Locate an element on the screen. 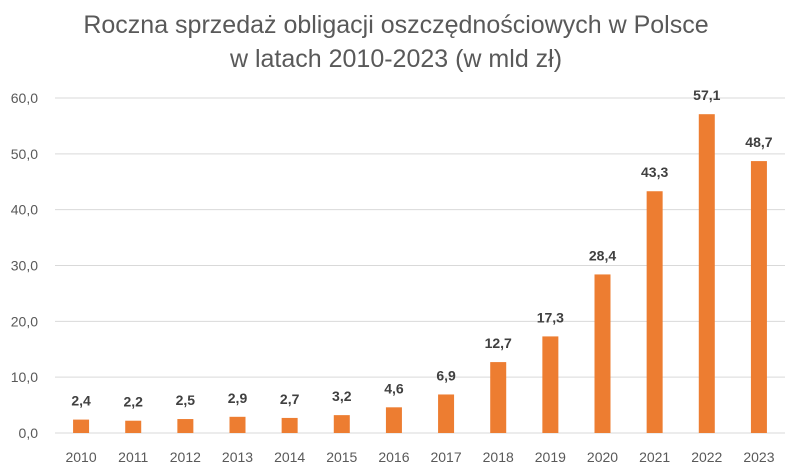 Image resolution: width=792 pixels, height=474 pixels. data-label: 2,9 is located at coordinates (238, 398).